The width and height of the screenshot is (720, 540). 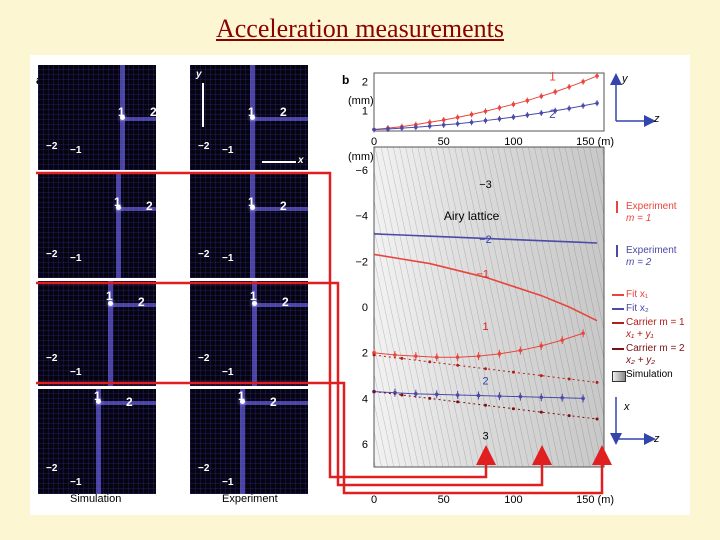 What do you see at coordinates (96, 499) in the screenshot?
I see `col-label-simulation: Simulation` at bounding box center [96, 499].